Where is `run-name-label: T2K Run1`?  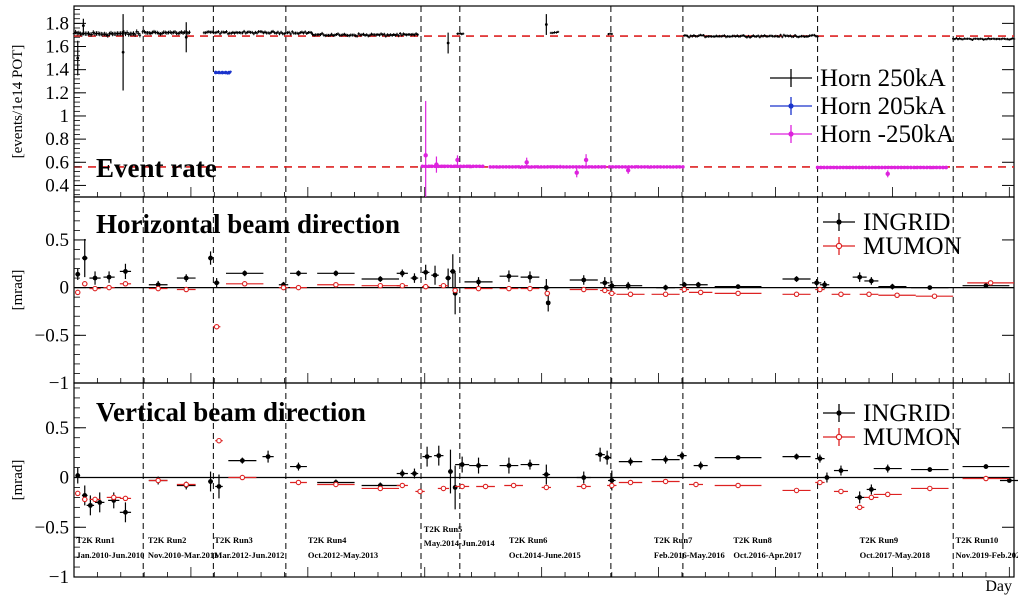 run-name-label: T2K Run1 is located at coordinates (95, 540).